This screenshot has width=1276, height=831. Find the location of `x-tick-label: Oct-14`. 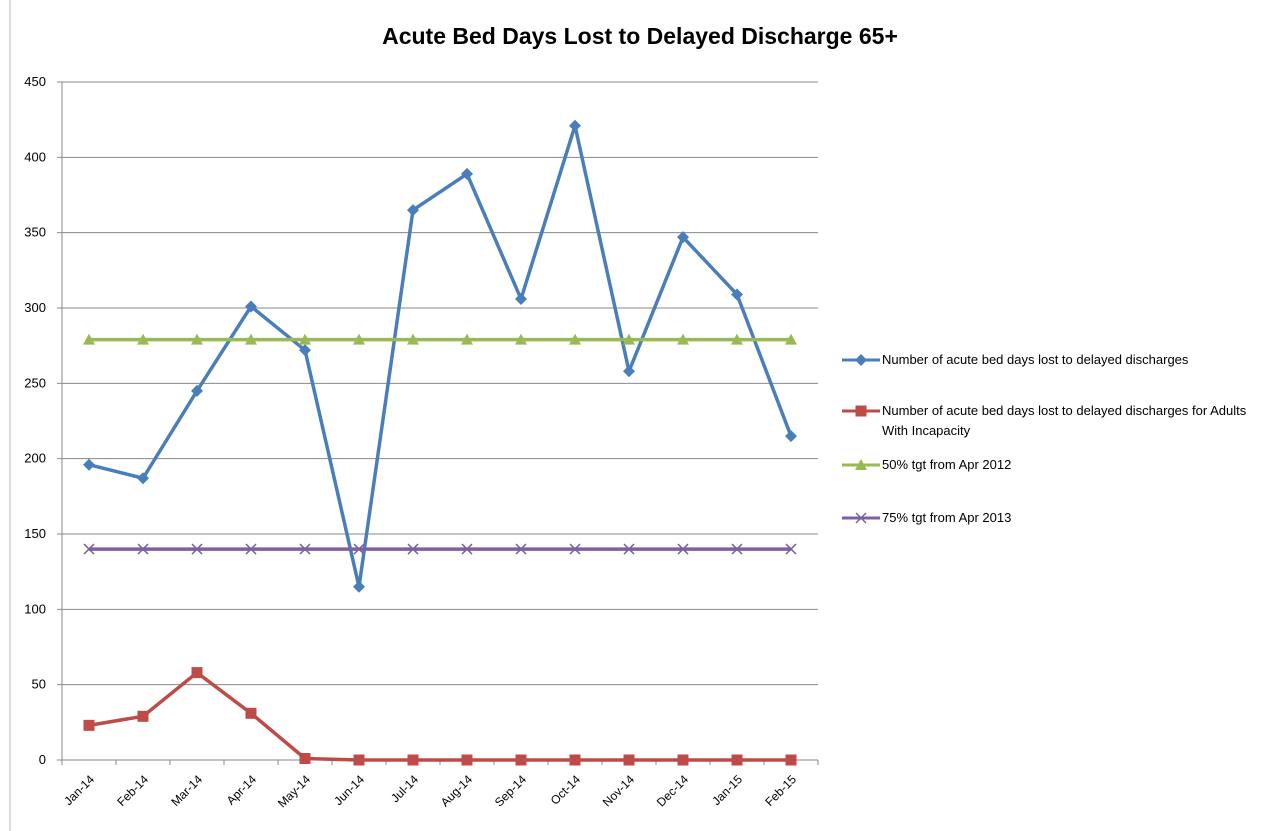

x-tick-label: Oct-14 is located at coordinates (566, 790).